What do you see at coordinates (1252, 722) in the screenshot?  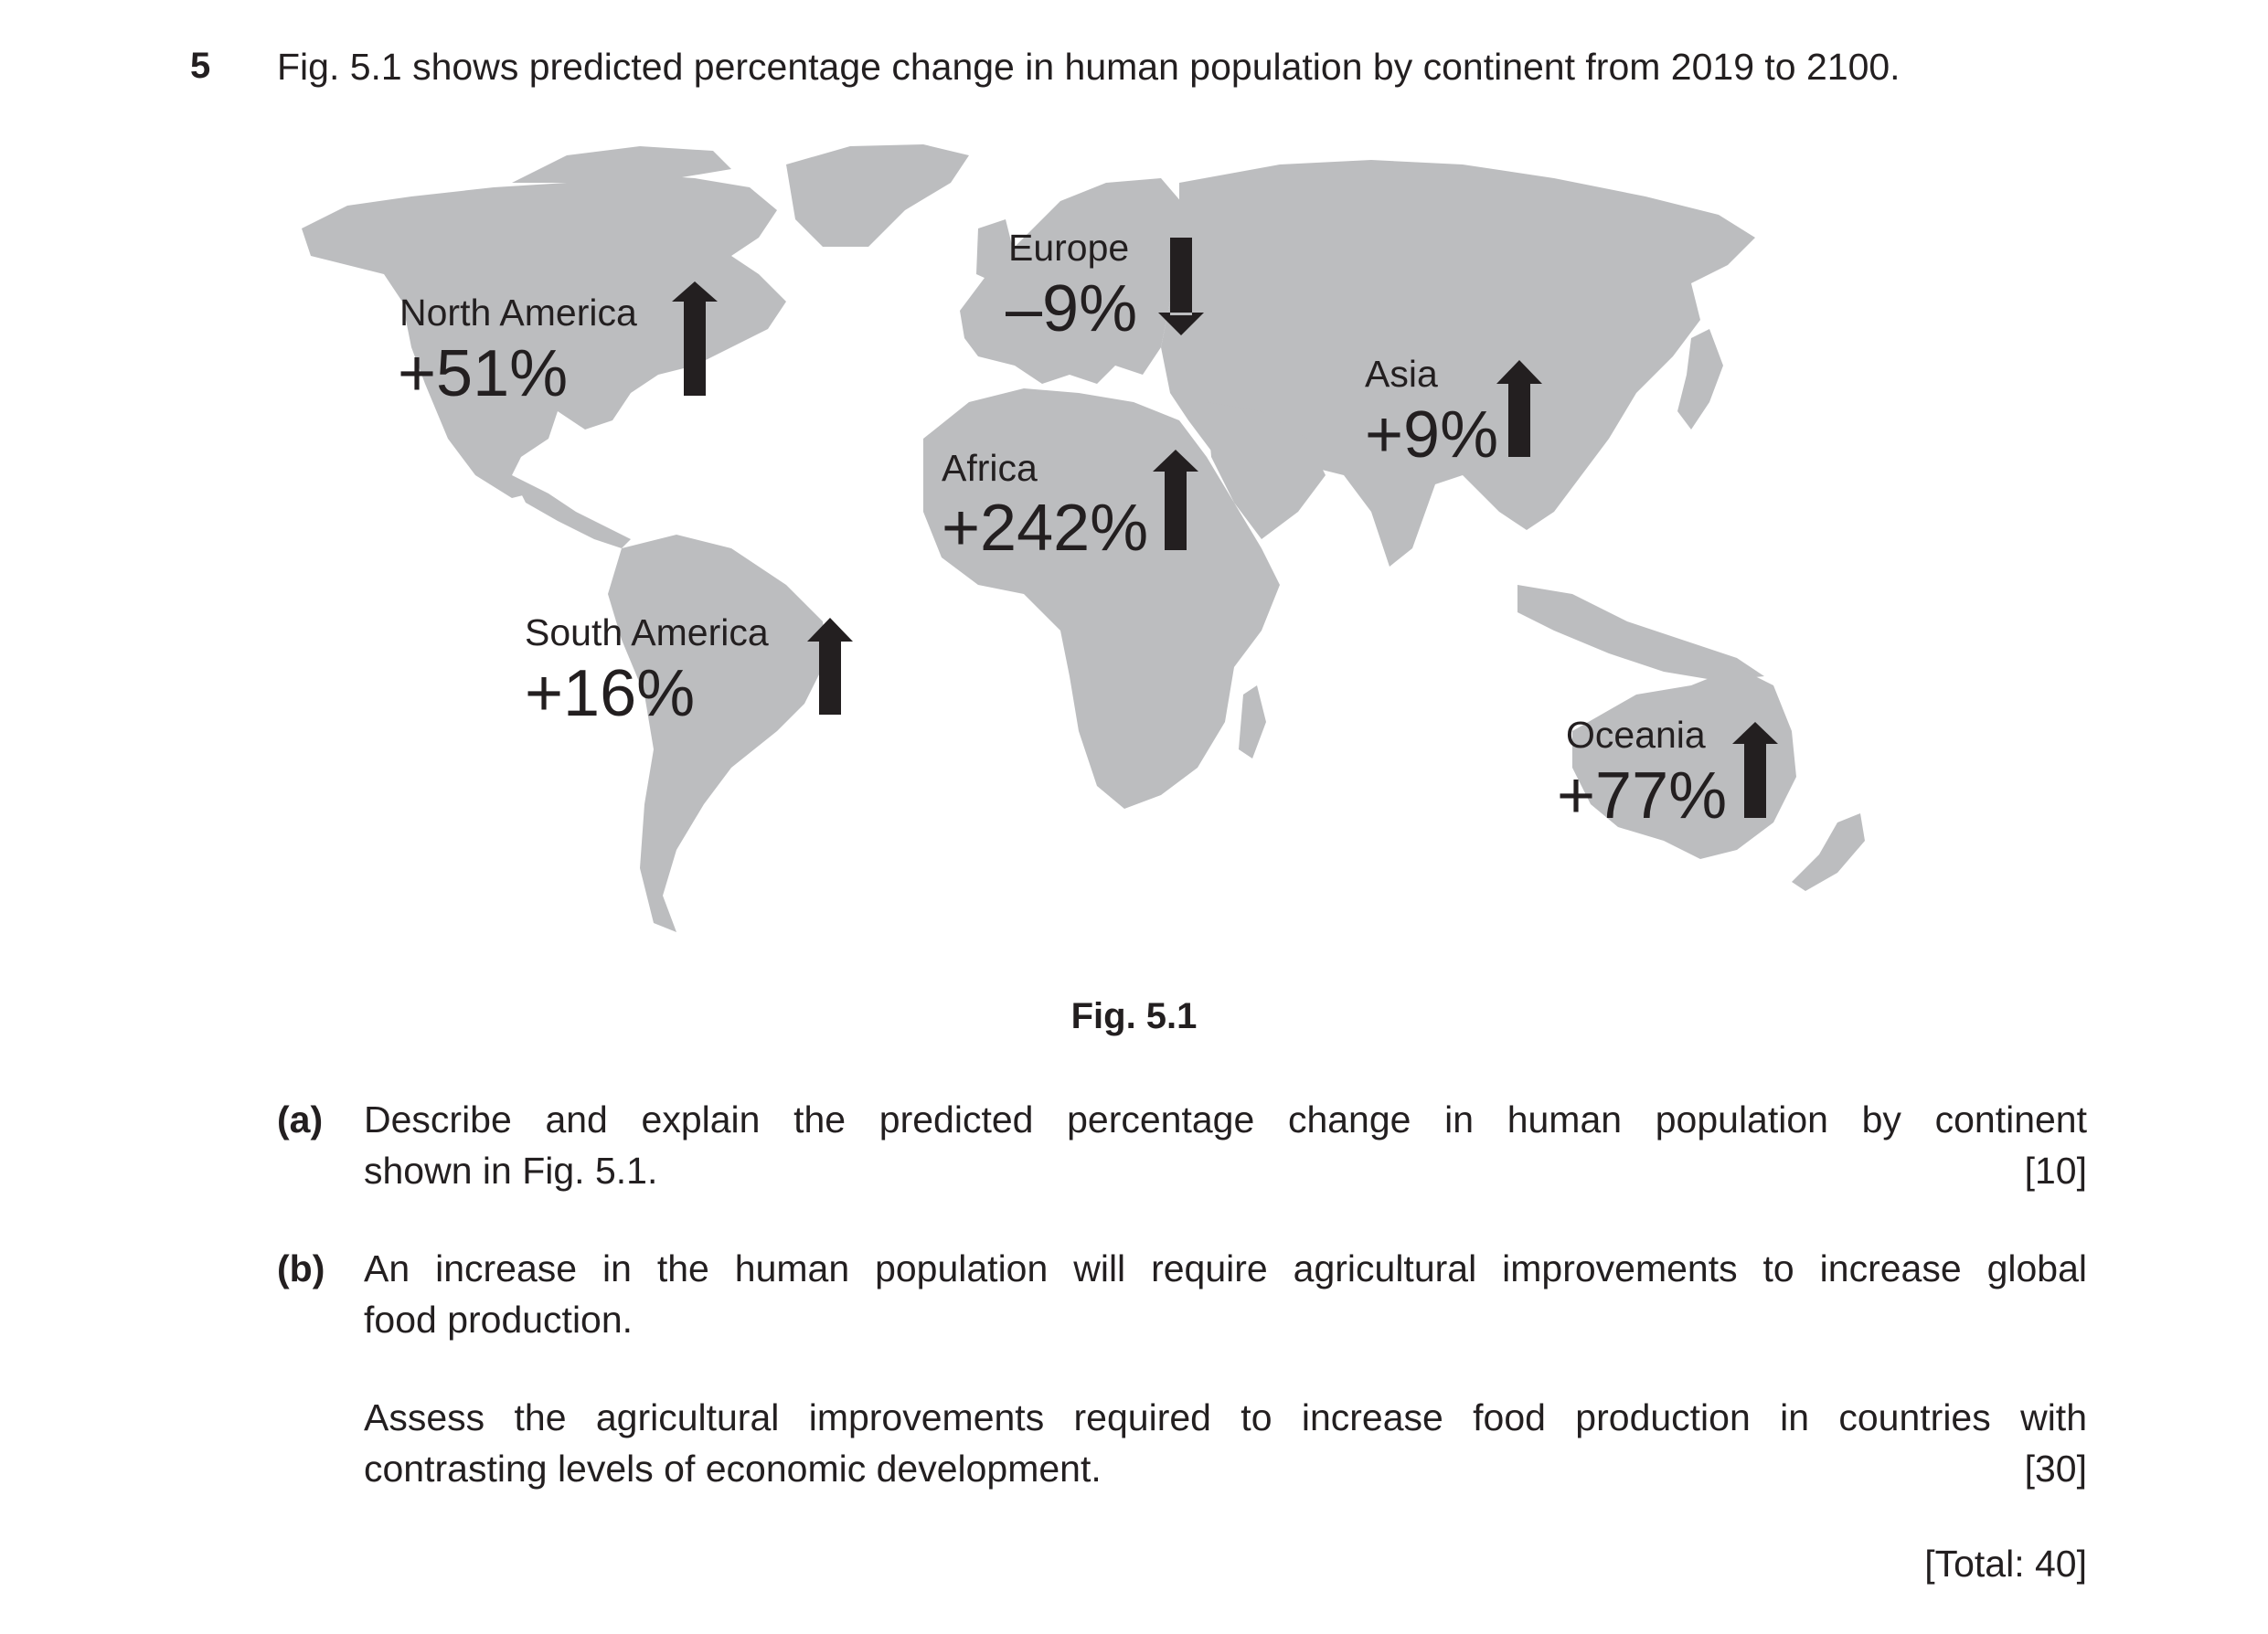 I see `madagascar-landmass` at bounding box center [1252, 722].